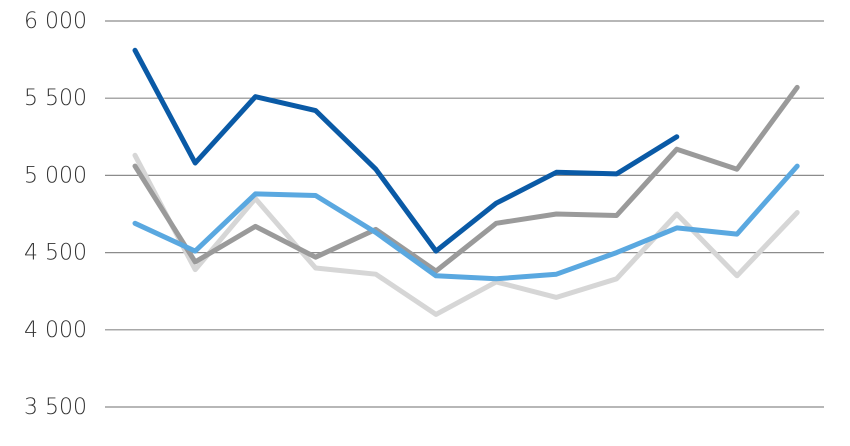  Describe the element at coordinates (55, 175) in the screenshot. I see `y-tick-label: 5 000` at that location.